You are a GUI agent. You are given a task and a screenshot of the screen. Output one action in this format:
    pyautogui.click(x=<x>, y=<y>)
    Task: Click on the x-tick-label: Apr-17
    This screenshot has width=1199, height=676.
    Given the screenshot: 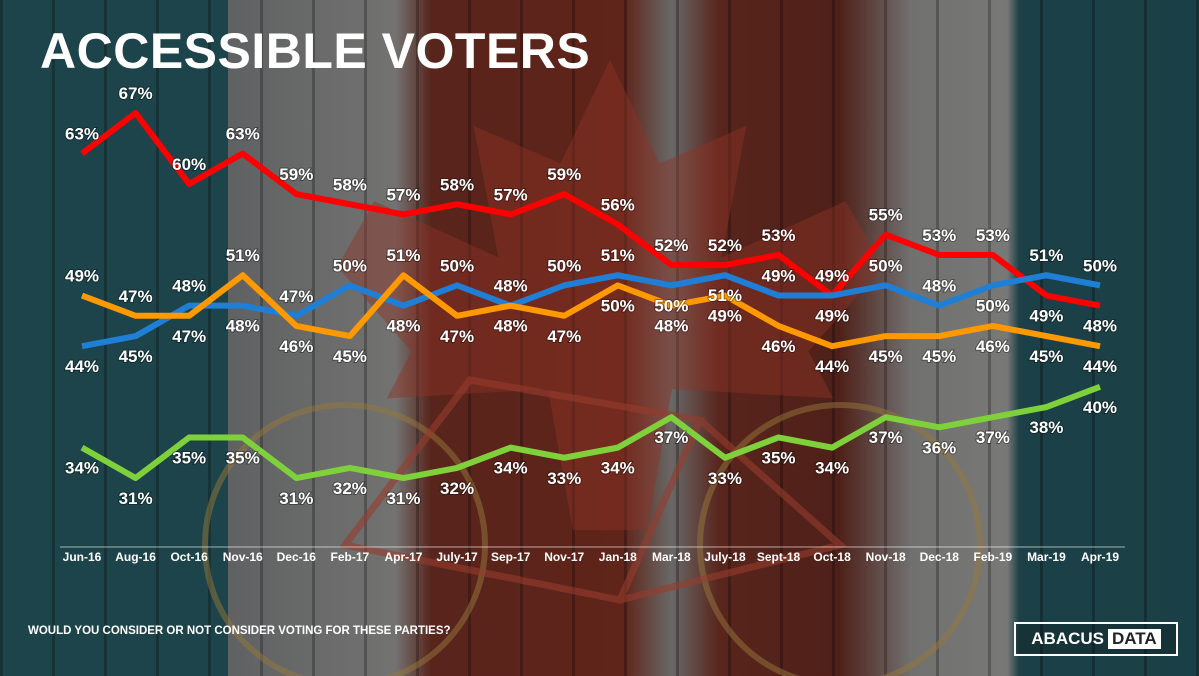 What is the action you would take?
    pyautogui.click(x=403, y=557)
    